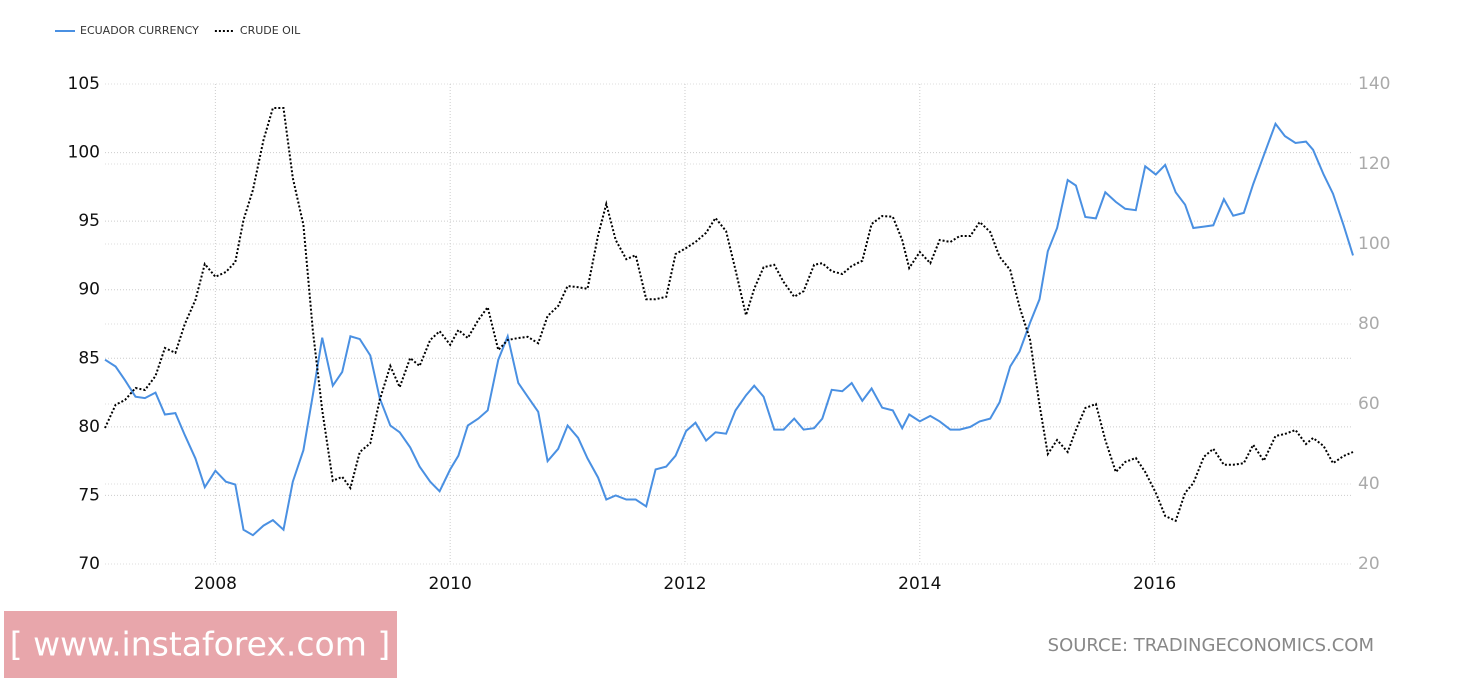  What do you see at coordinates (450, 584) in the screenshot?
I see `x-tick-label: 2010` at bounding box center [450, 584].